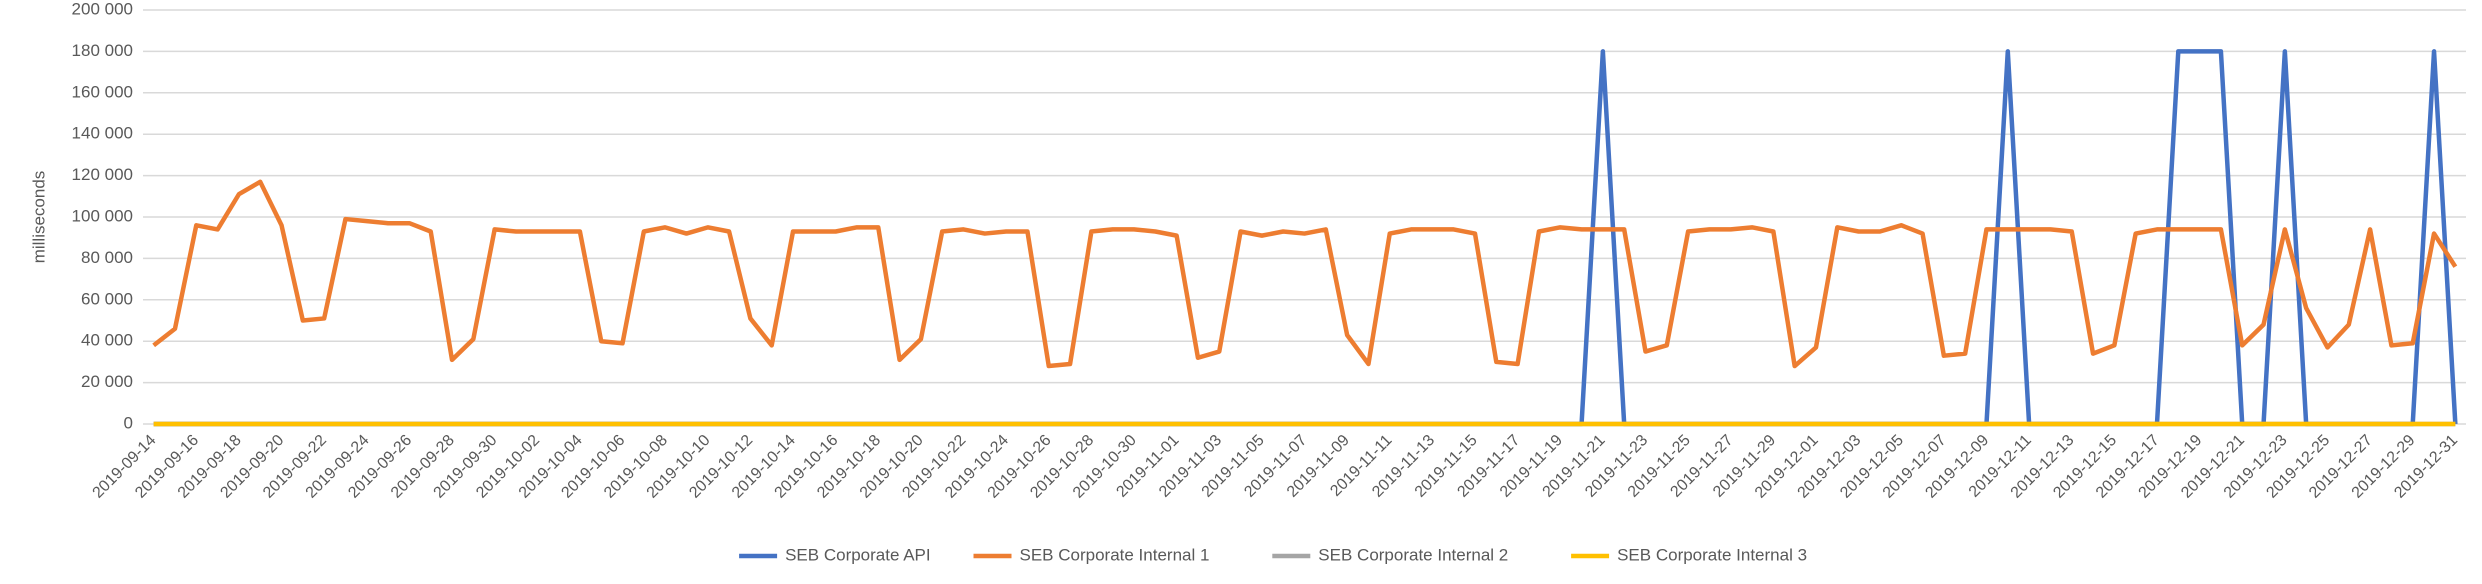  Describe the element at coordinates (1413, 554) in the screenshot. I see `legend-label: SEB Corporate Internal 2` at that location.